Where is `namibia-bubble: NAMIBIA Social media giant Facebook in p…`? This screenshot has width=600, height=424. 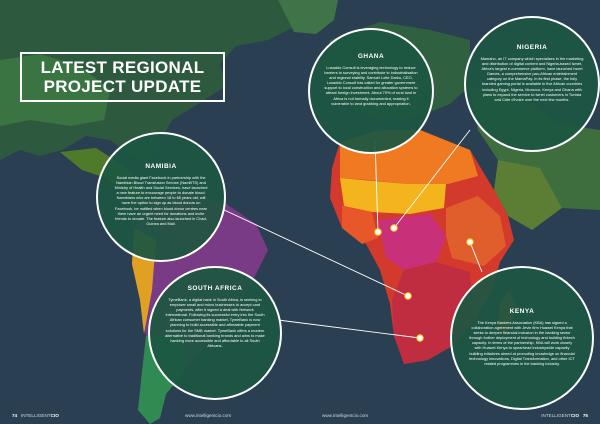 namibia-bubble: NAMIBIA Social media giant Facebook in p… is located at coordinates (161, 197).